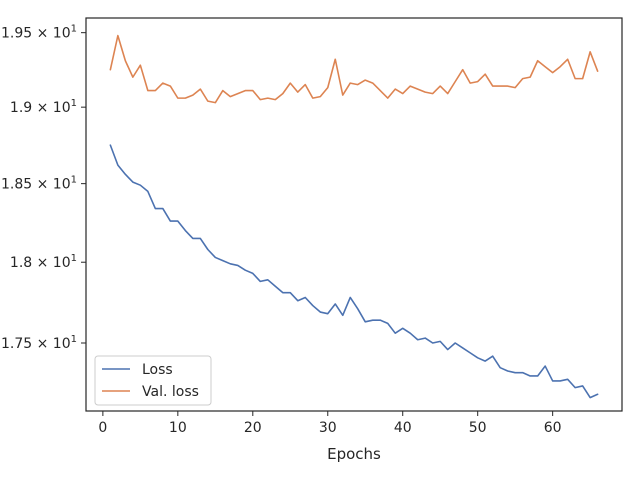  I want to click on legend-label: Val. loss, so click(170, 392).